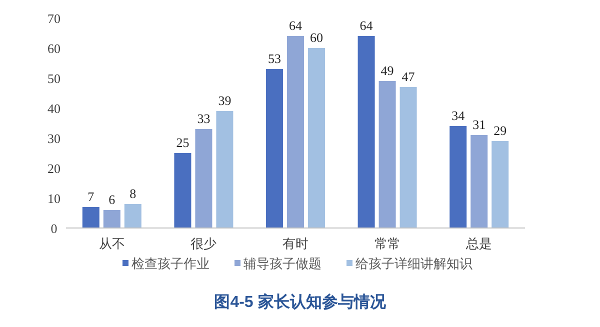  I want to click on data-label: 53, so click(274, 58).